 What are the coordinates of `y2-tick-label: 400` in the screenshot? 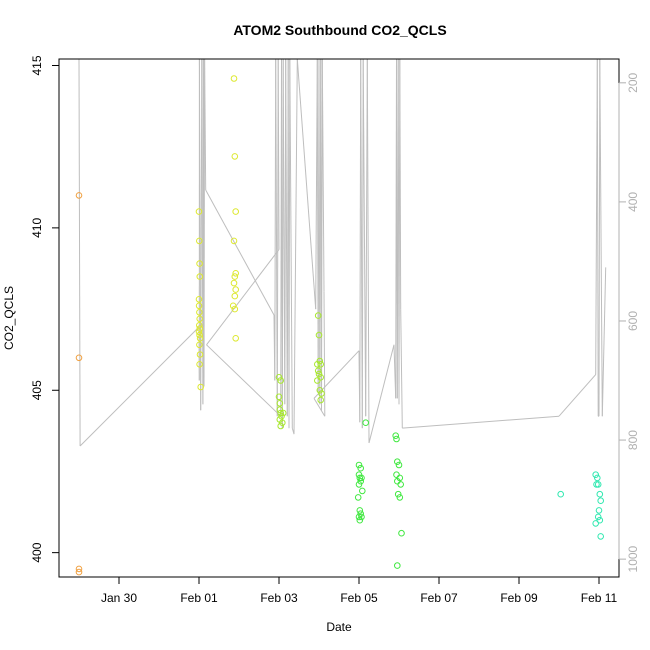 It's located at (633, 202).